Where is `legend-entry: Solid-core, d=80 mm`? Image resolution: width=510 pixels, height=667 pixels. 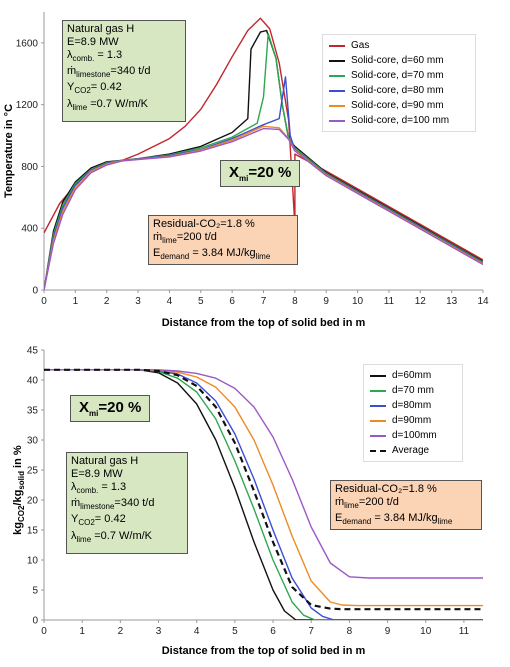
legend-entry: Solid-core, d=80 mm is located at coordinates (399, 90).